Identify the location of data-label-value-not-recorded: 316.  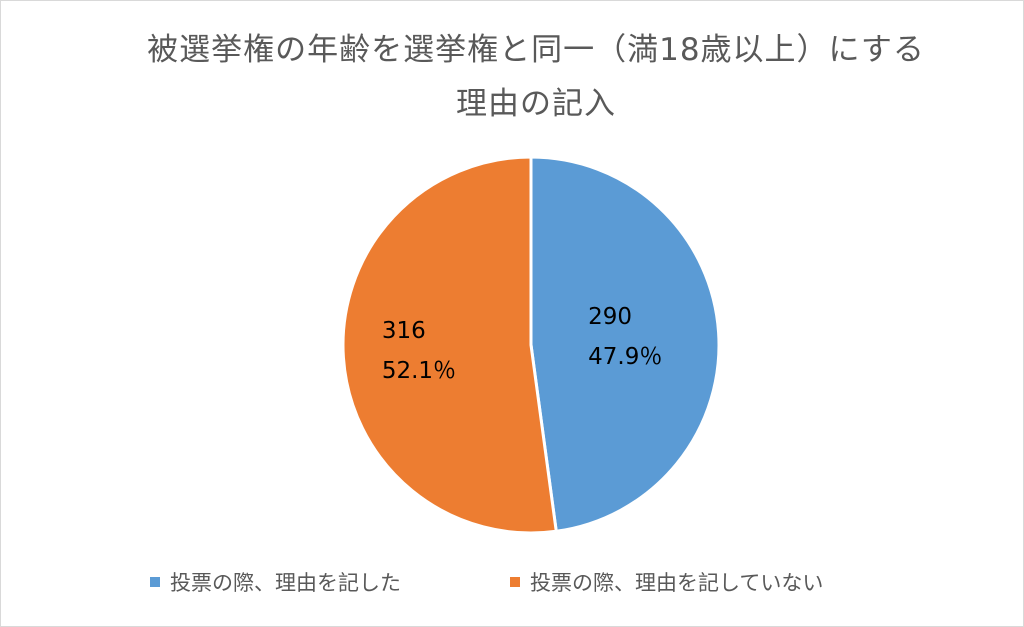
(404, 331).